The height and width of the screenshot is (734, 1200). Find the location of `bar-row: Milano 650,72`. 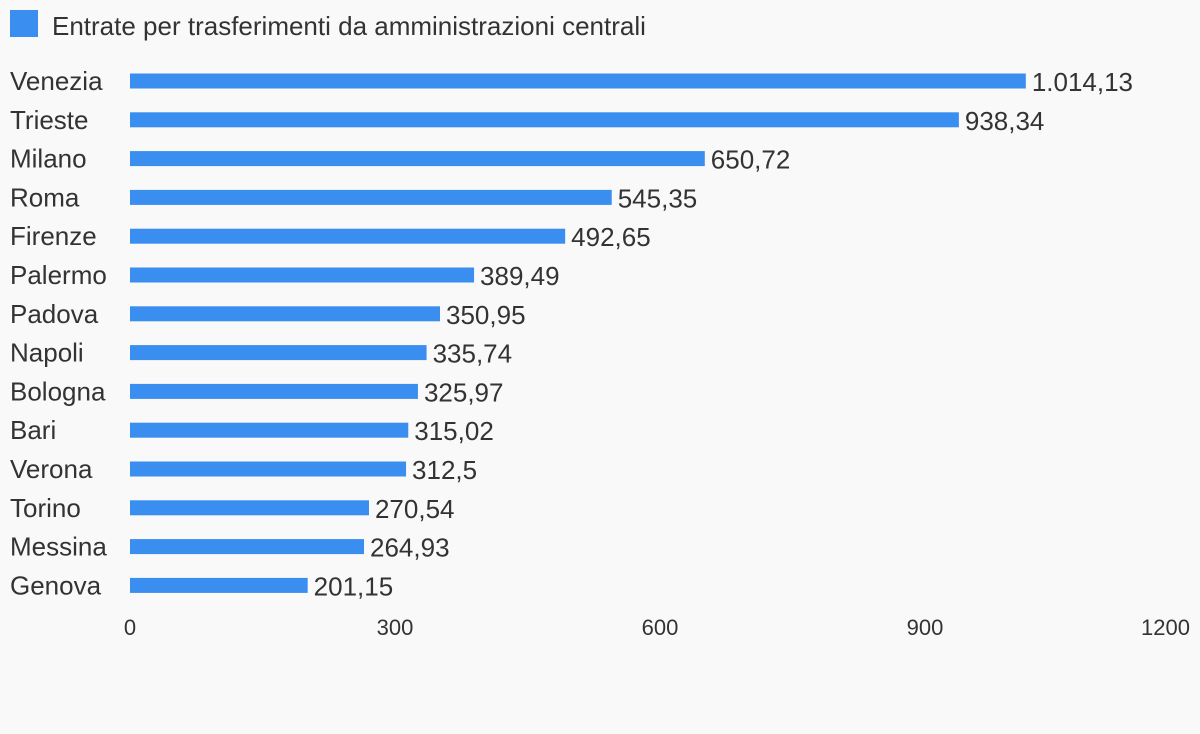

bar-row: Milano 650,72 is located at coordinates (400, 159).